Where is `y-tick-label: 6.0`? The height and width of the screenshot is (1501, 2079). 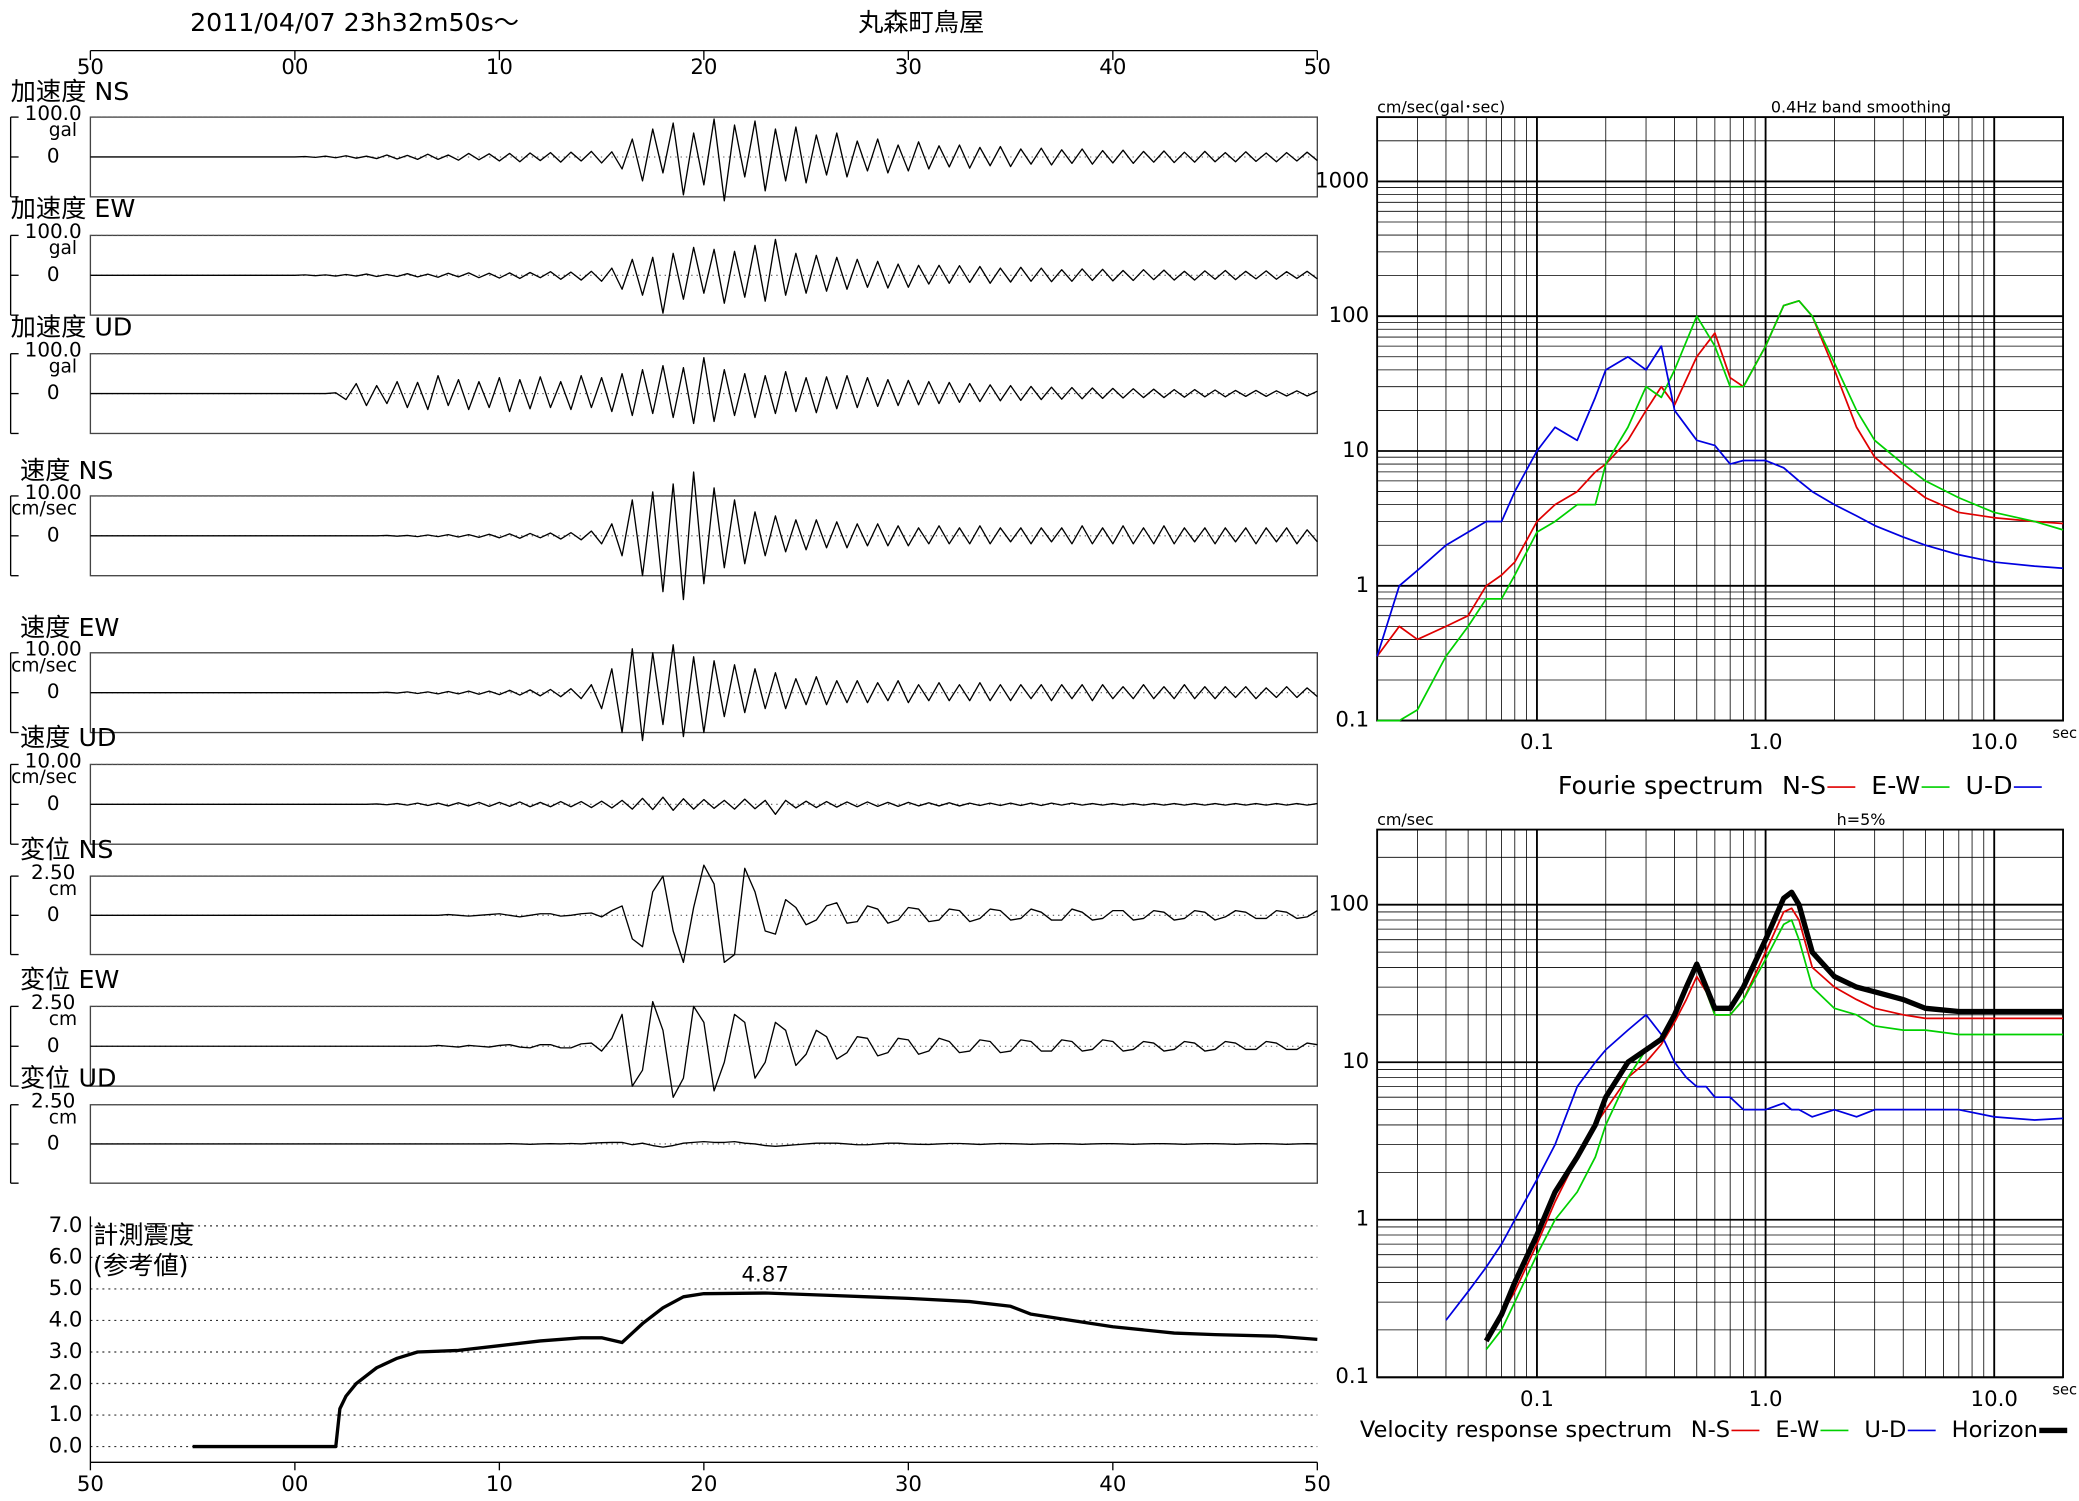 y-tick-label: 6.0 is located at coordinates (66, 1256).